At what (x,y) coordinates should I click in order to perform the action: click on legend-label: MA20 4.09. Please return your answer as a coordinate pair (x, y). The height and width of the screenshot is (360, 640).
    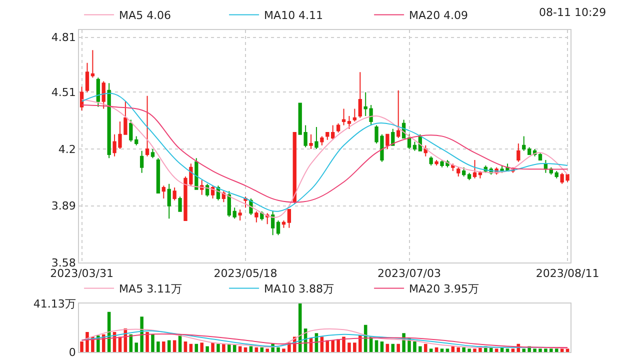
    Looking at the image, I should click on (438, 15).